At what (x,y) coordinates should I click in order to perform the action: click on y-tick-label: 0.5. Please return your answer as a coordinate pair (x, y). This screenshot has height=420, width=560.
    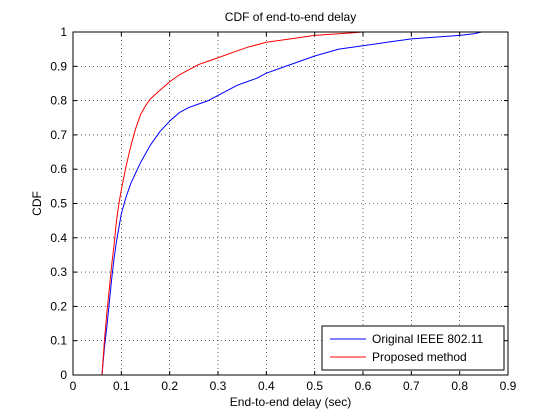
    Looking at the image, I should click on (58, 204).